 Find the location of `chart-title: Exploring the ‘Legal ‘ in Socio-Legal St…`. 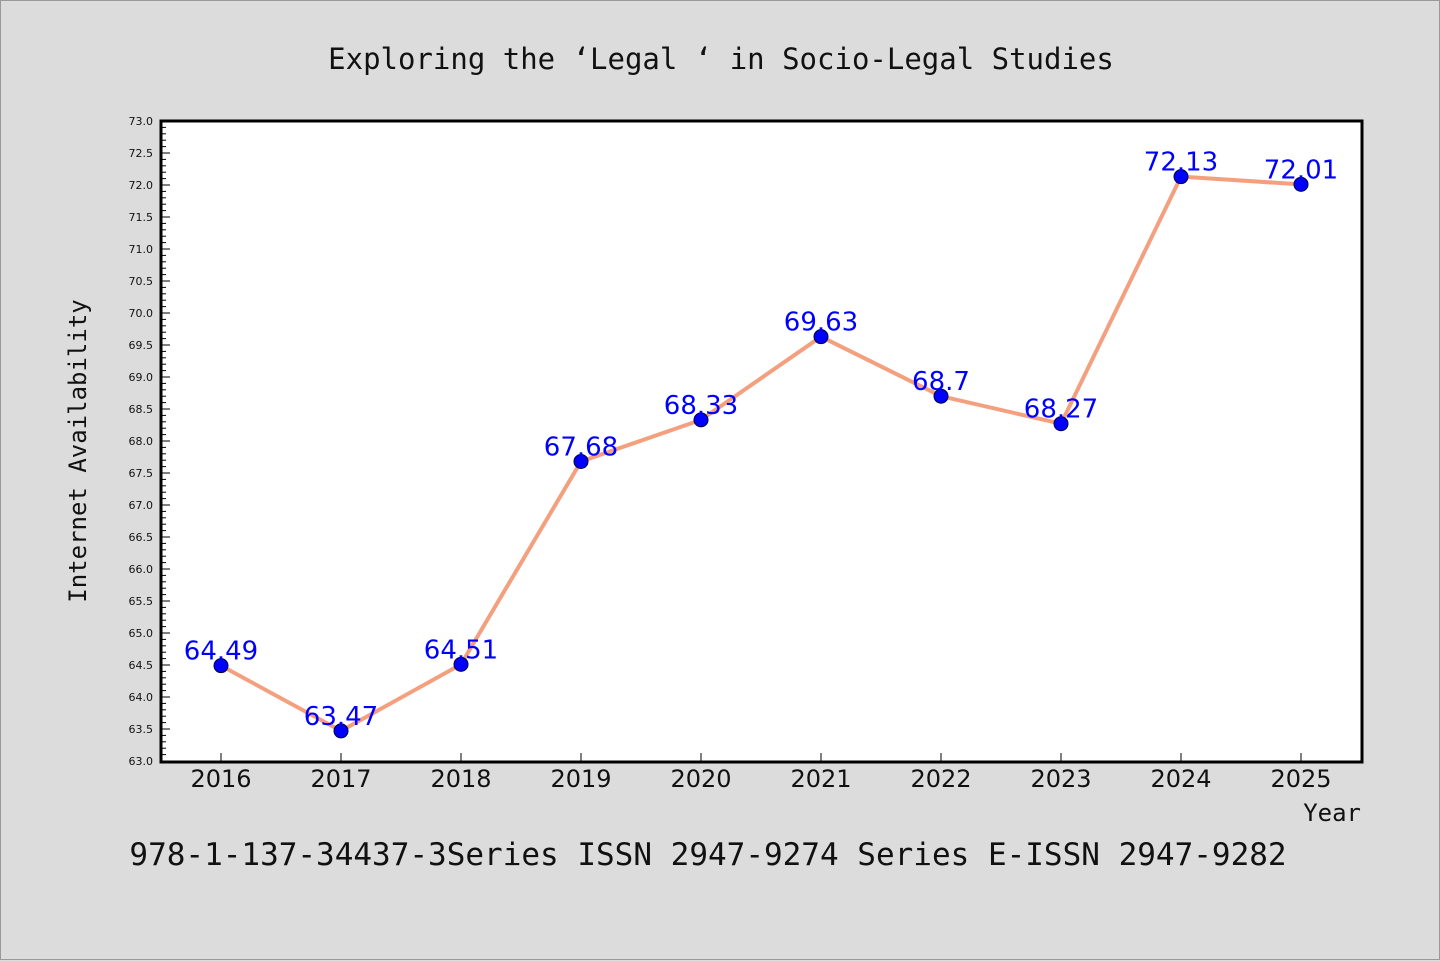

chart-title: Exploring the ‘Legal ‘ in Socio-Legal St… is located at coordinates (721, 59).